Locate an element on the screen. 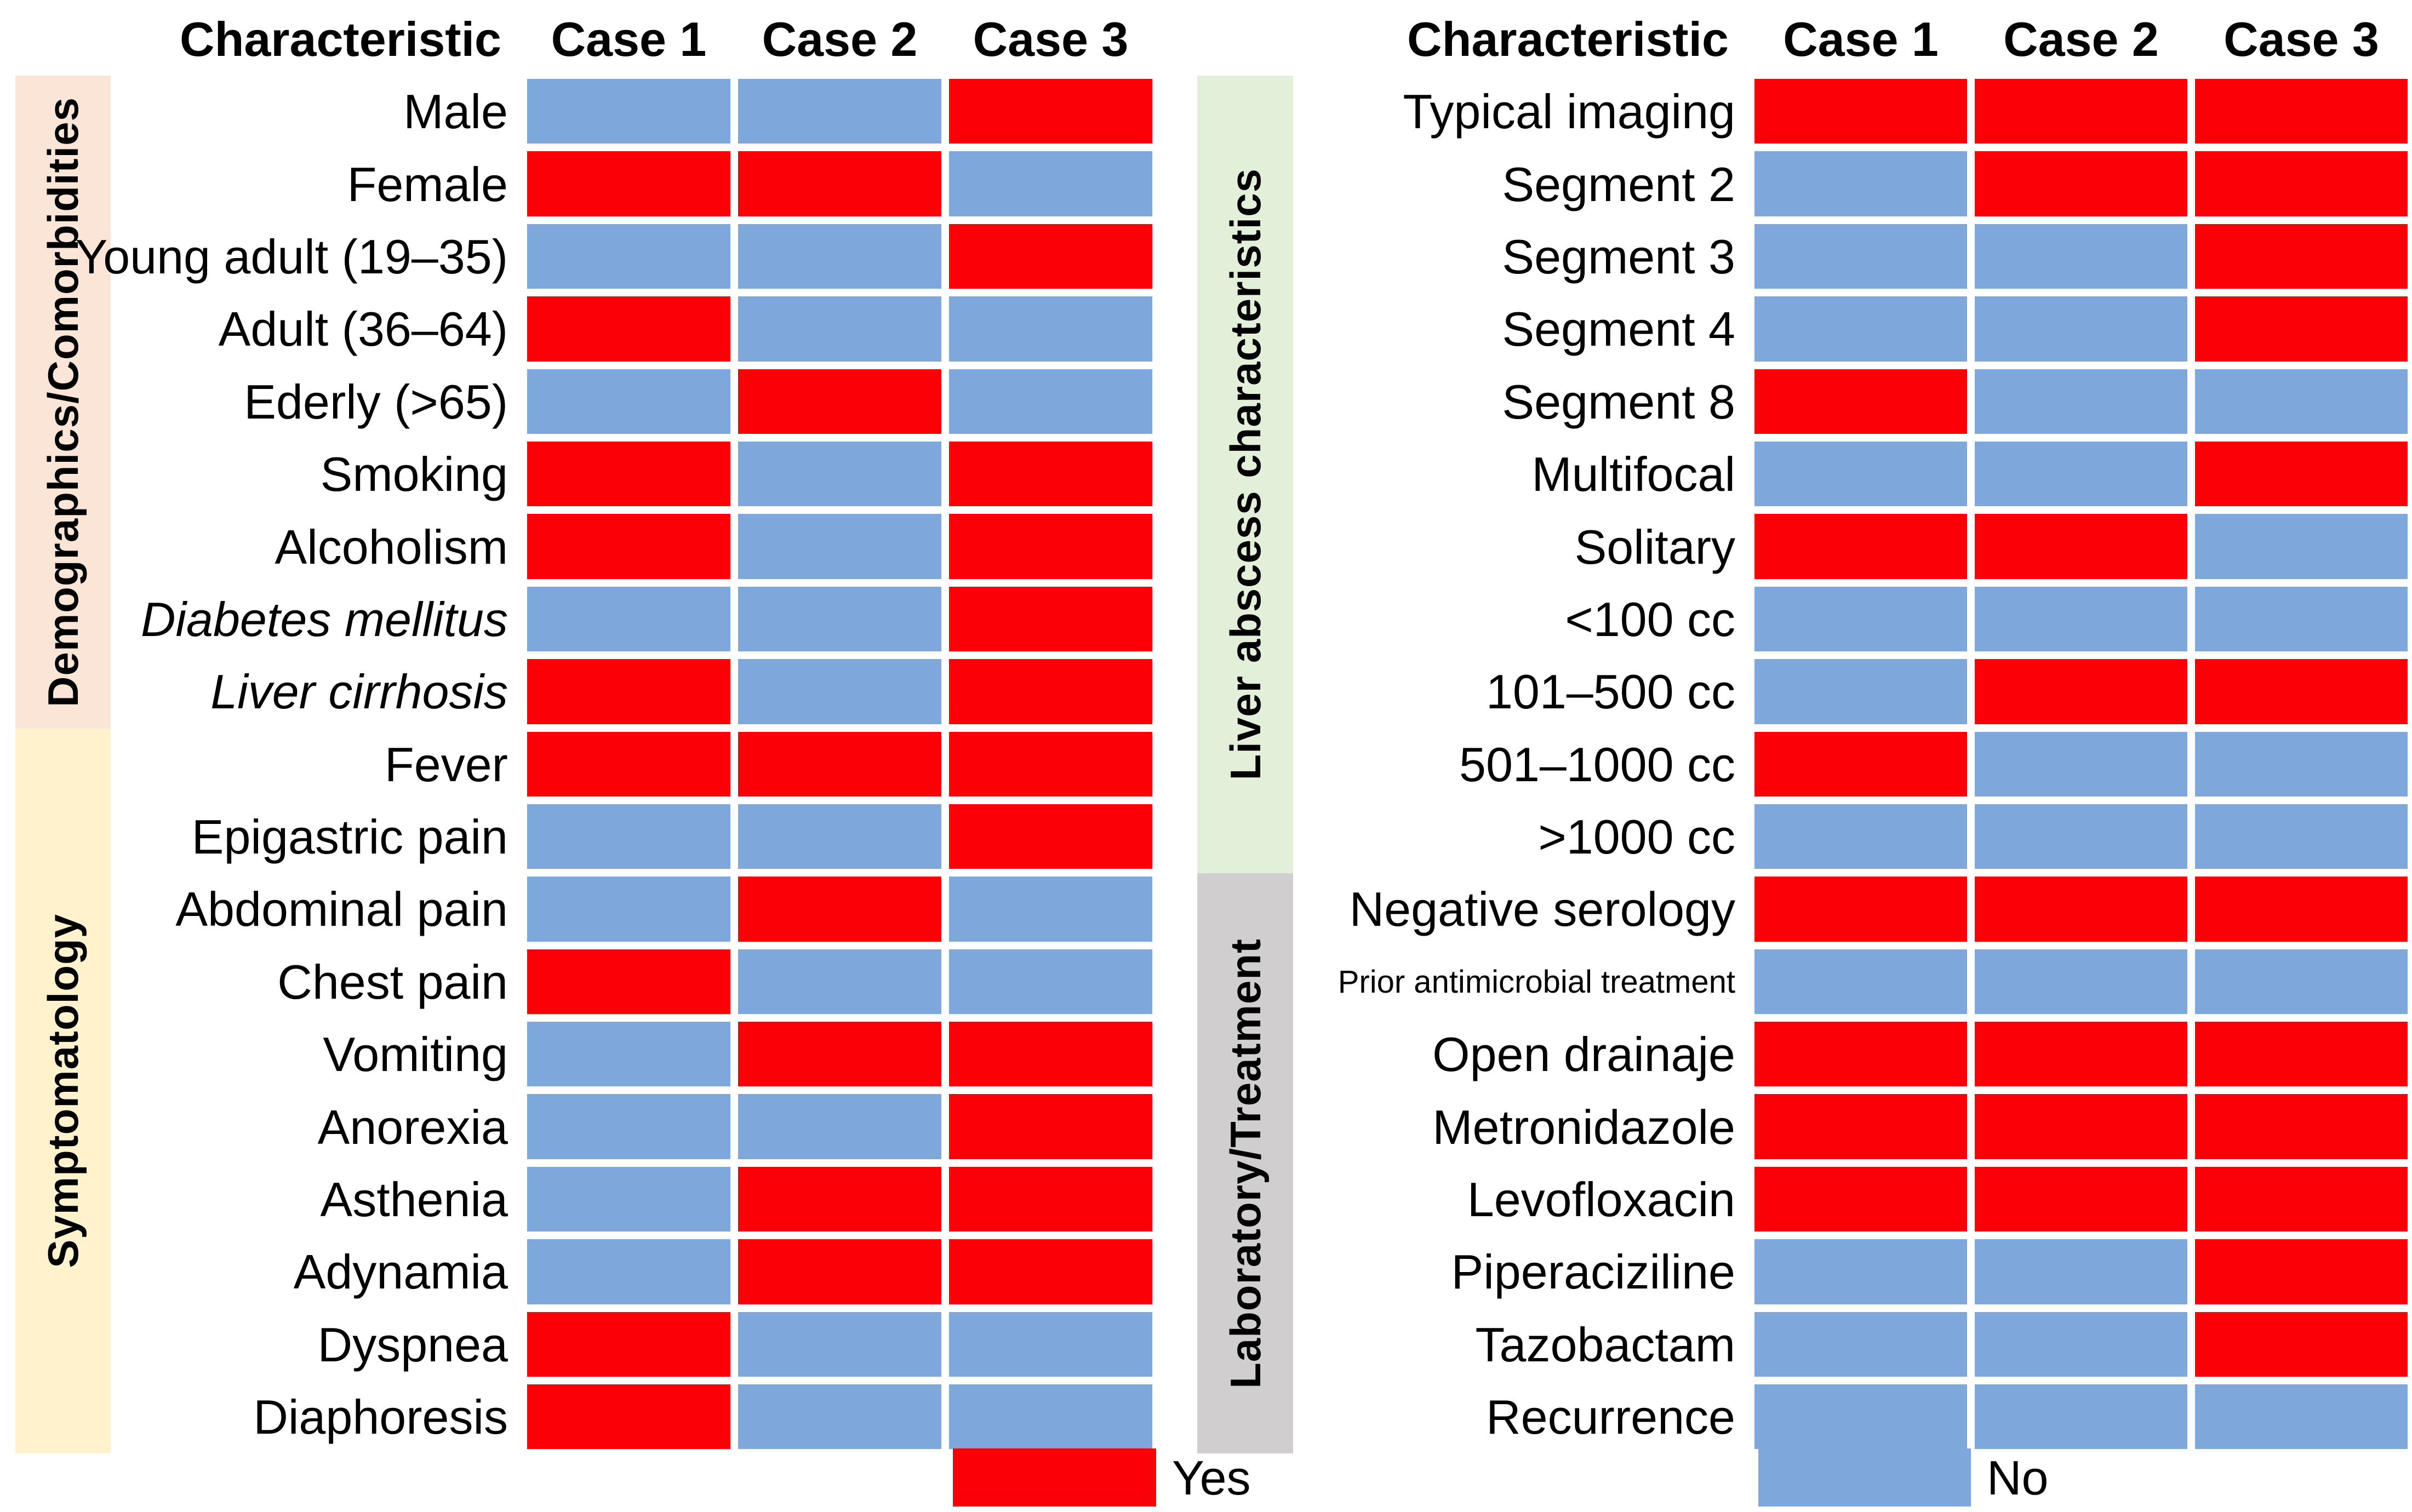 Image resolution: width=2412 pixels, height=1512 pixels. row-label: Alcoholism is located at coordinates (391, 546).